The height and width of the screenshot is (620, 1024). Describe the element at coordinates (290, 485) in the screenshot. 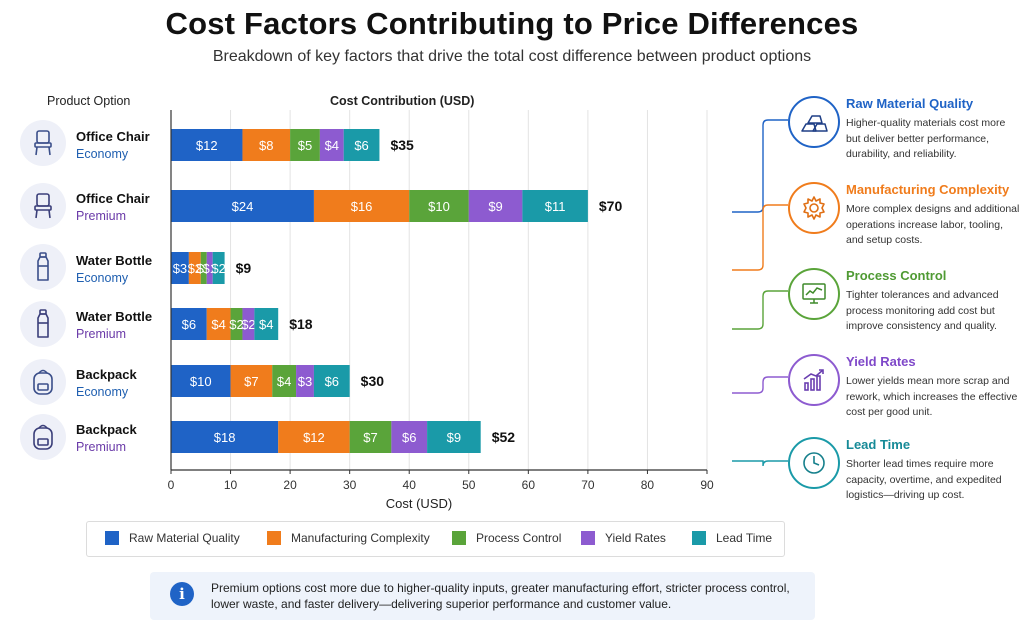

I see `x-tick-label: 20` at that location.